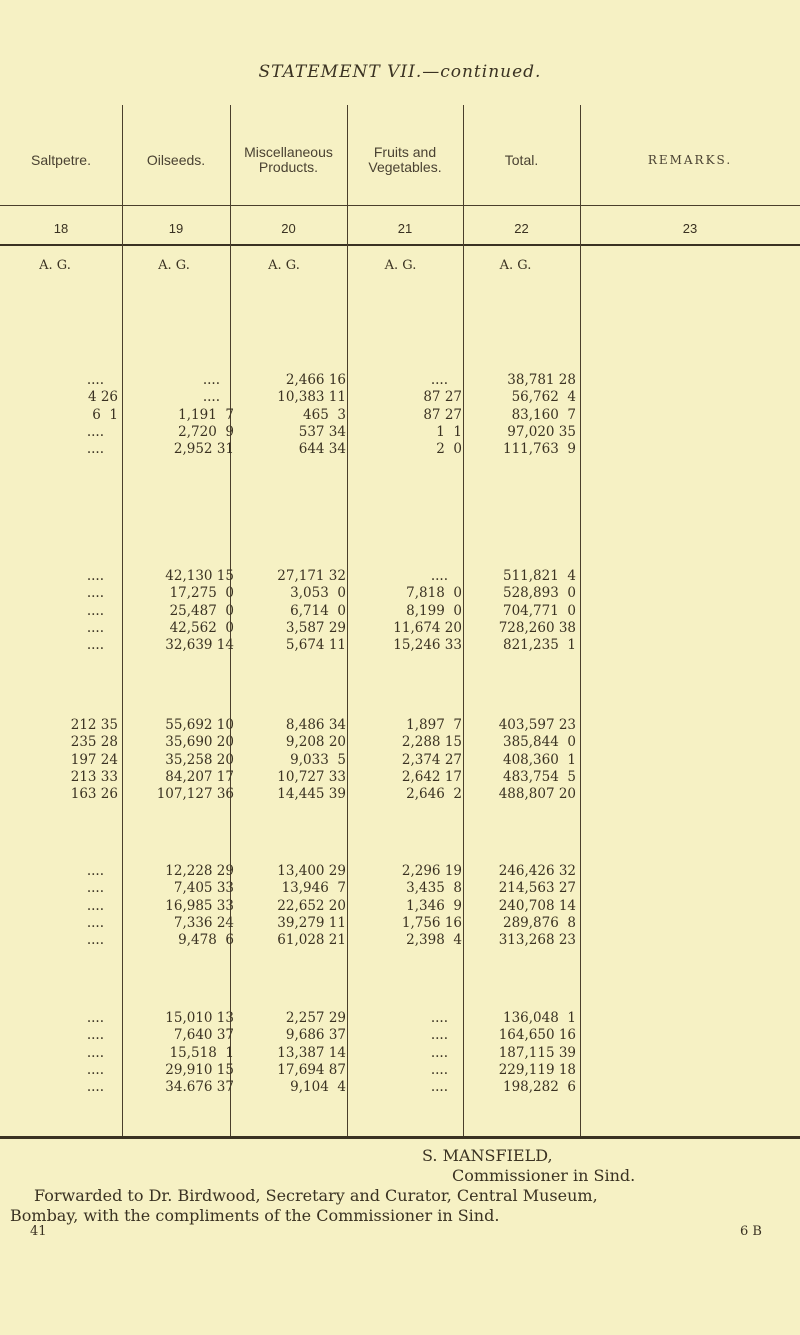  Describe the element at coordinates (203, 449) in the screenshot. I see `table-cell: 2,952 31` at that location.